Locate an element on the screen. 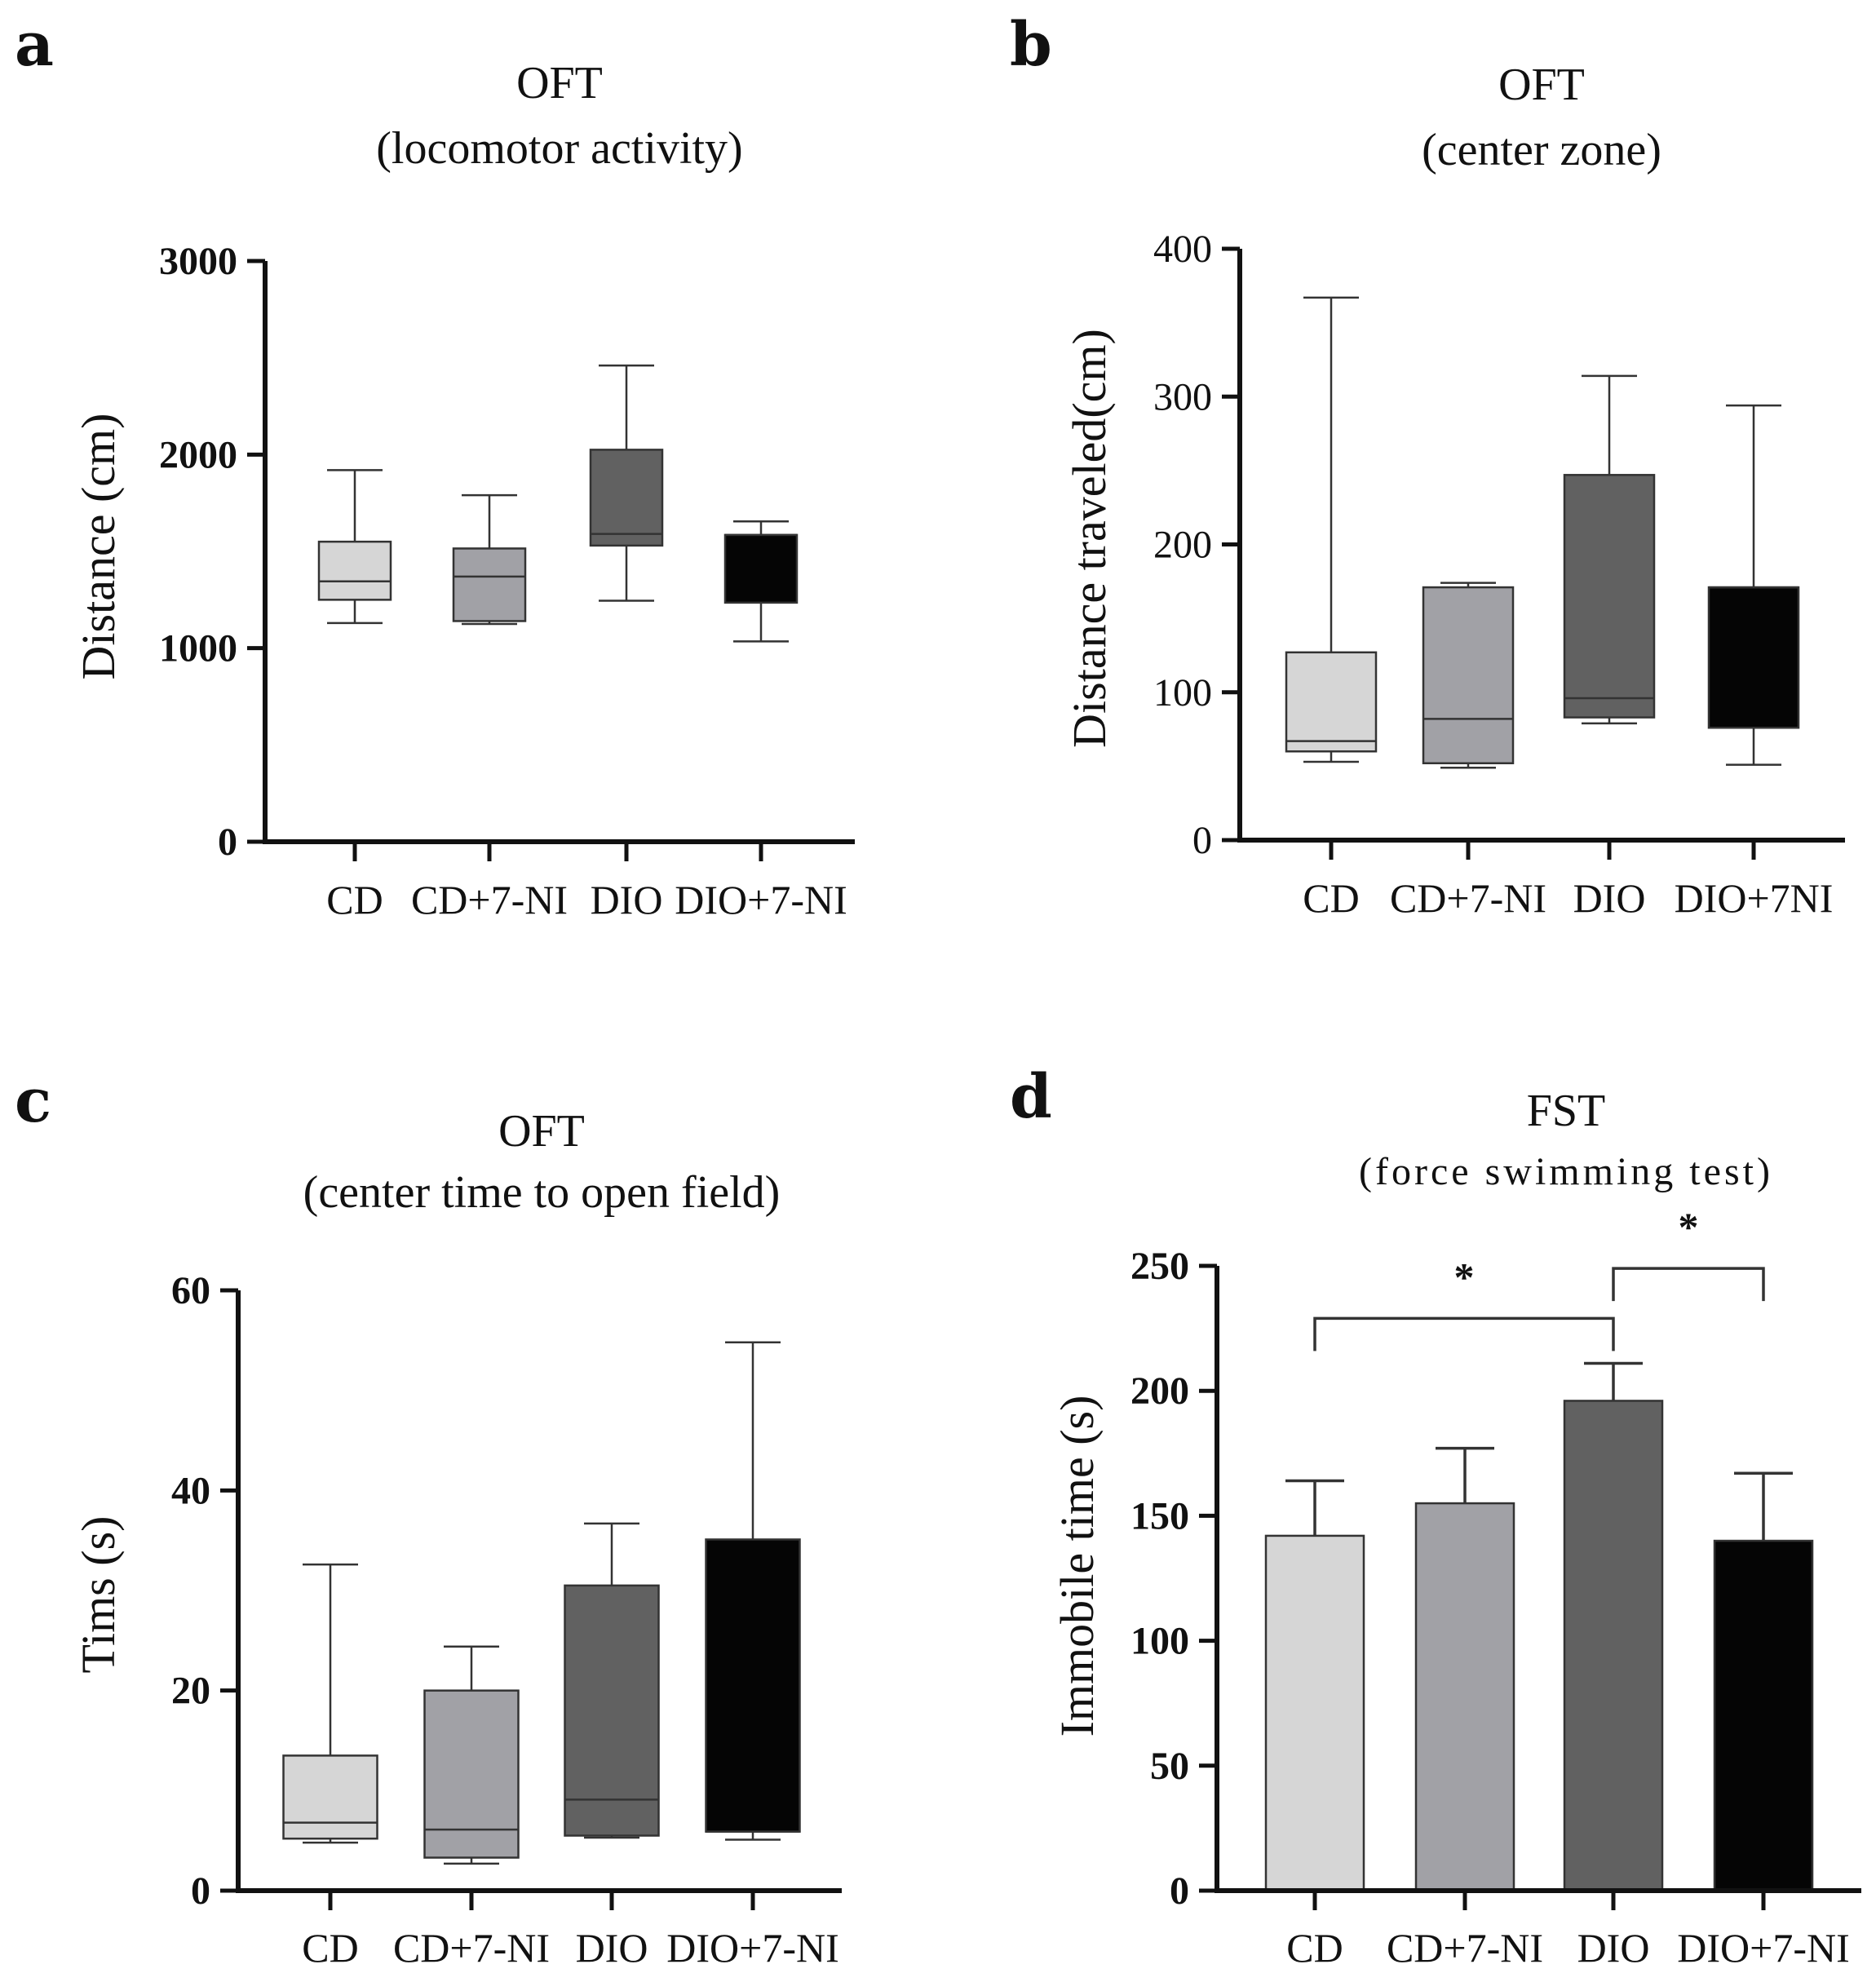  panel-b-axes is located at coordinates (1541, 546).